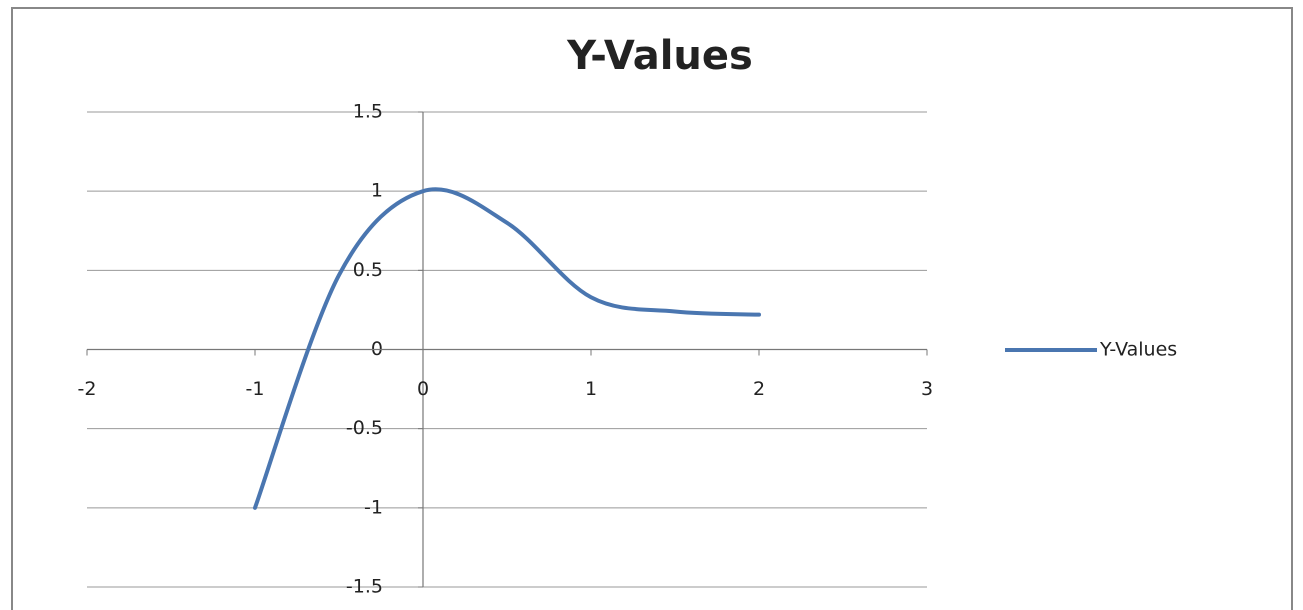 The image size is (1303, 610). What do you see at coordinates (373, 507) in the screenshot?
I see `y-tick-label: -1` at bounding box center [373, 507].